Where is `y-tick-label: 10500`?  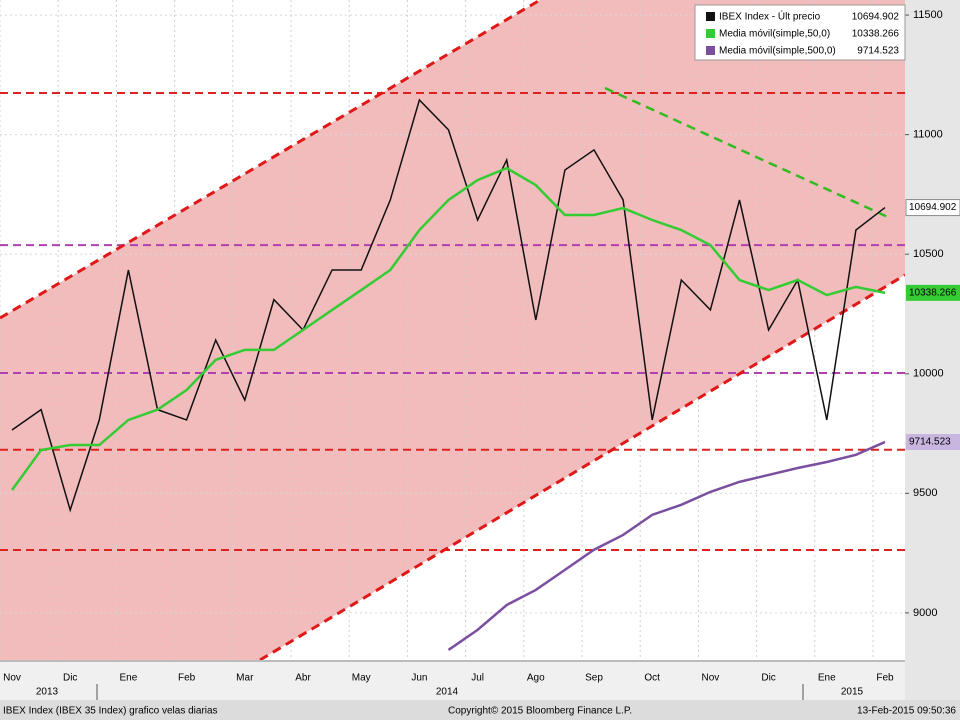 y-tick-label: 10500 is located at coordinates (928, 254).